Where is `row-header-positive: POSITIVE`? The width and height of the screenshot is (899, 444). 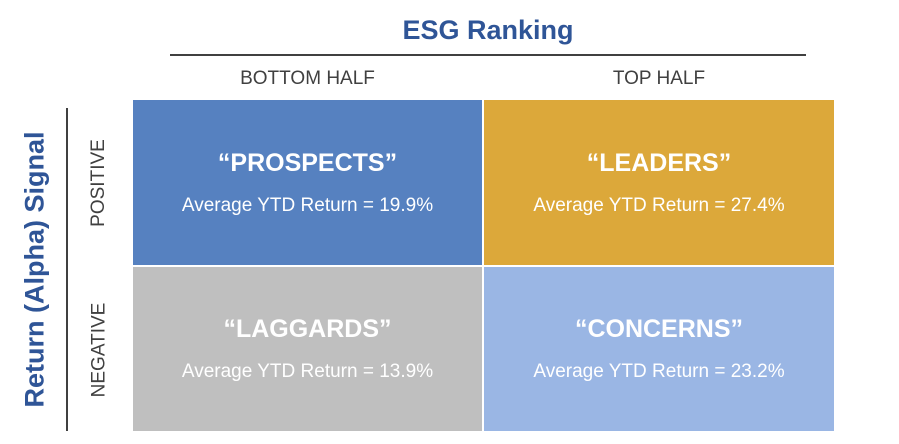
row-header-positive: POSITIVE is located at coordinates (99, 182).